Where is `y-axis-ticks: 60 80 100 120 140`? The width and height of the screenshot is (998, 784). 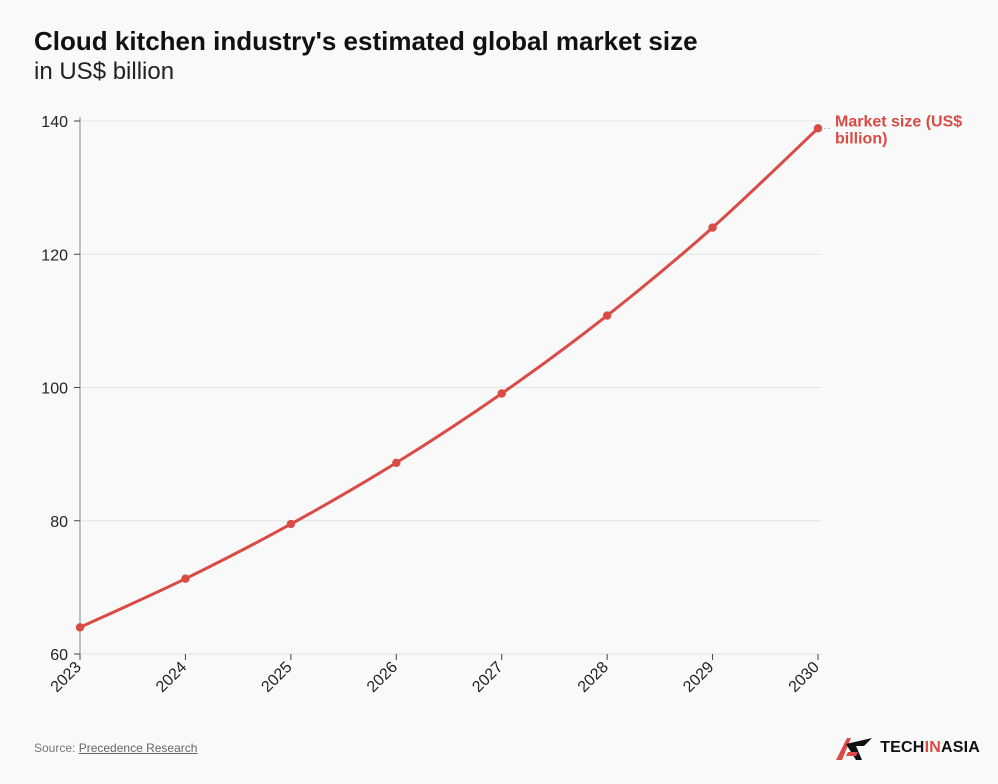 y-axis-ticks: 60 80 100 120 140 is located at coordinates (60, 389).